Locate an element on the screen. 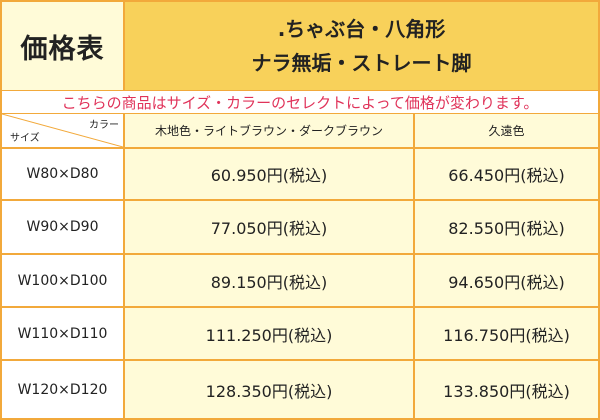 The image size is (600, 420). price-notice-text: こちらの商品はサイズ・カラーのセレクトによって価格が変わります。 is located at coordinates (300, 102).